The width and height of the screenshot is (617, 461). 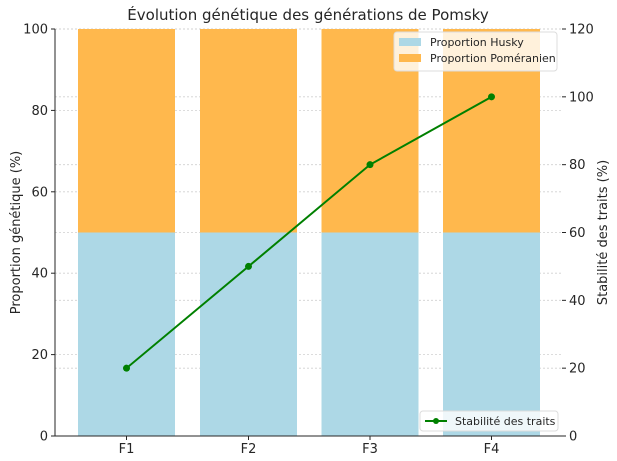 I want to click on y2-tick-label: 60, so click(x=577, y=233).